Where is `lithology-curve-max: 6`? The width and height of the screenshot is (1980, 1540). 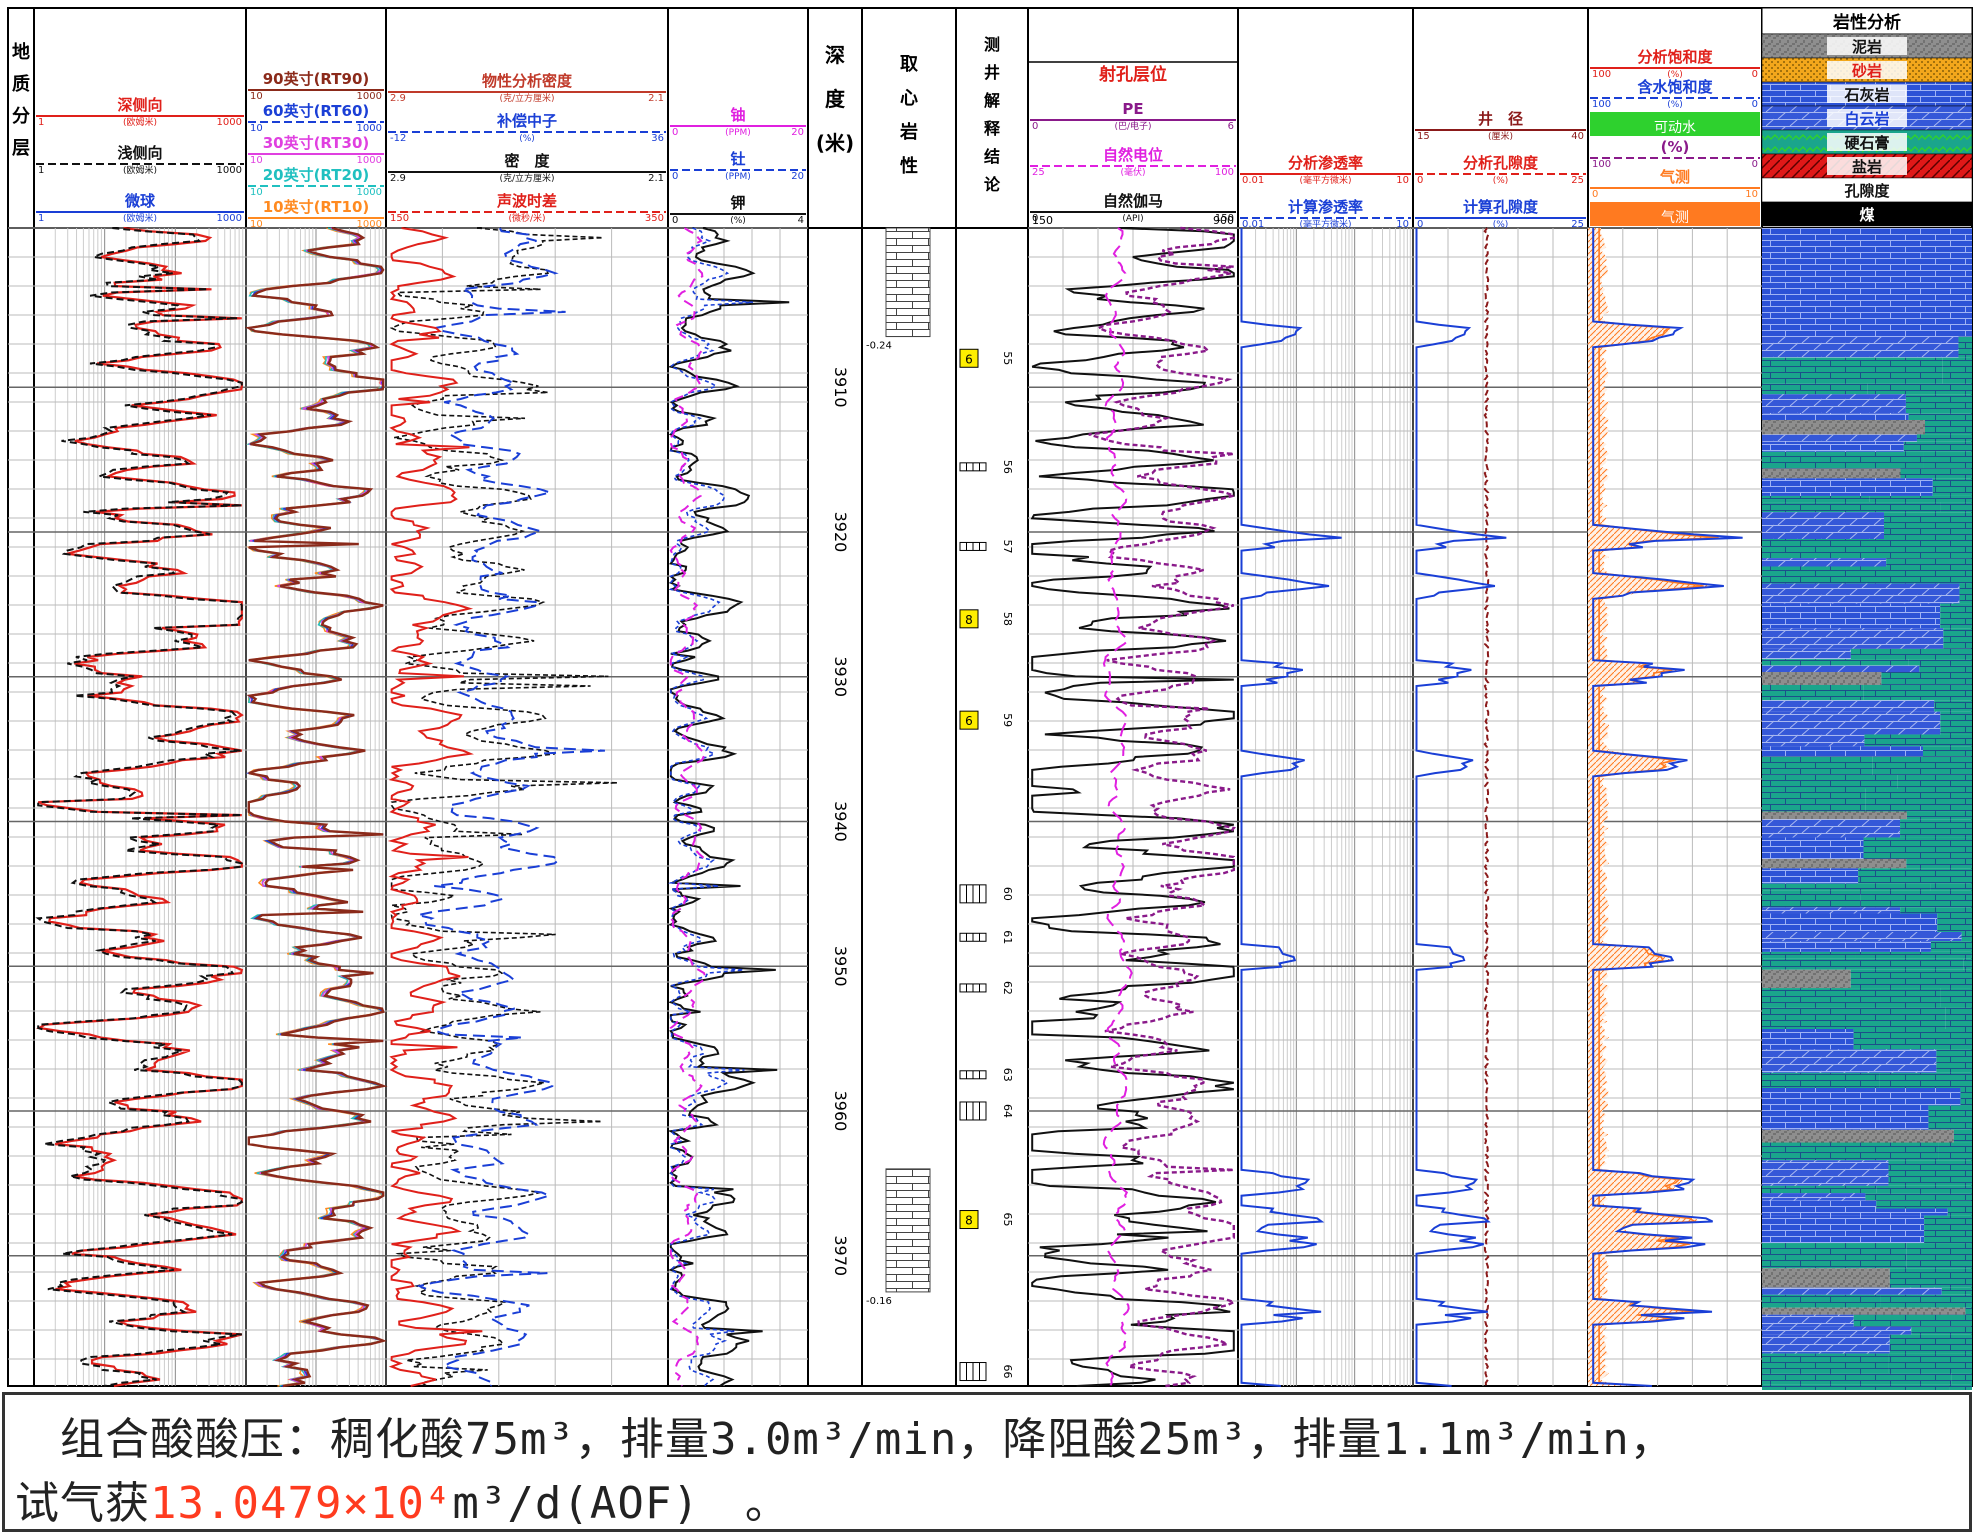
lithology-curve-max: 6 is located at coordinates (1231, 126).